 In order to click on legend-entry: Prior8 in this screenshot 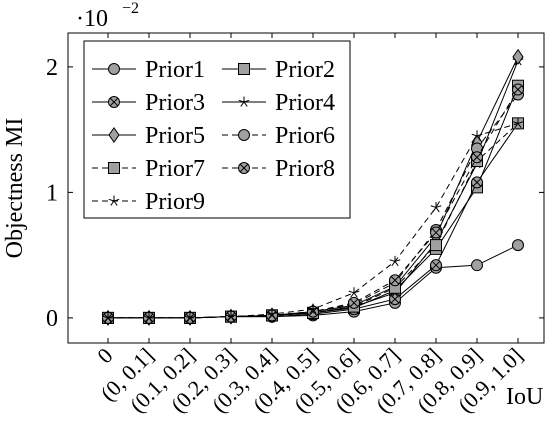, I will do `click(278, 169)`.